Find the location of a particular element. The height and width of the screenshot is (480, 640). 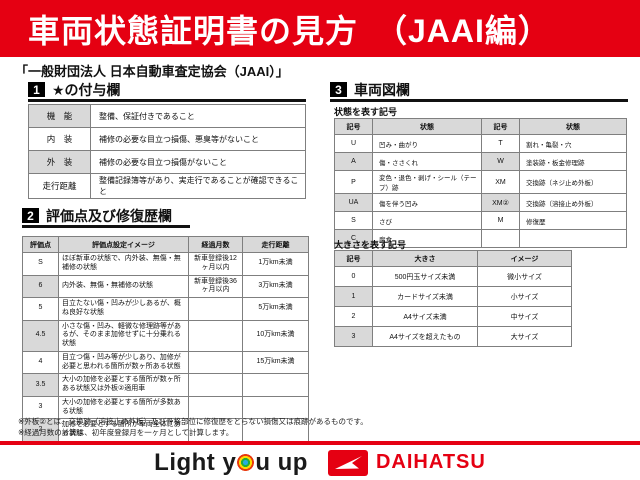

table-cell: 変色・退色・剥げ・シール（テープ）跡 is located at coordinates (427, 182).